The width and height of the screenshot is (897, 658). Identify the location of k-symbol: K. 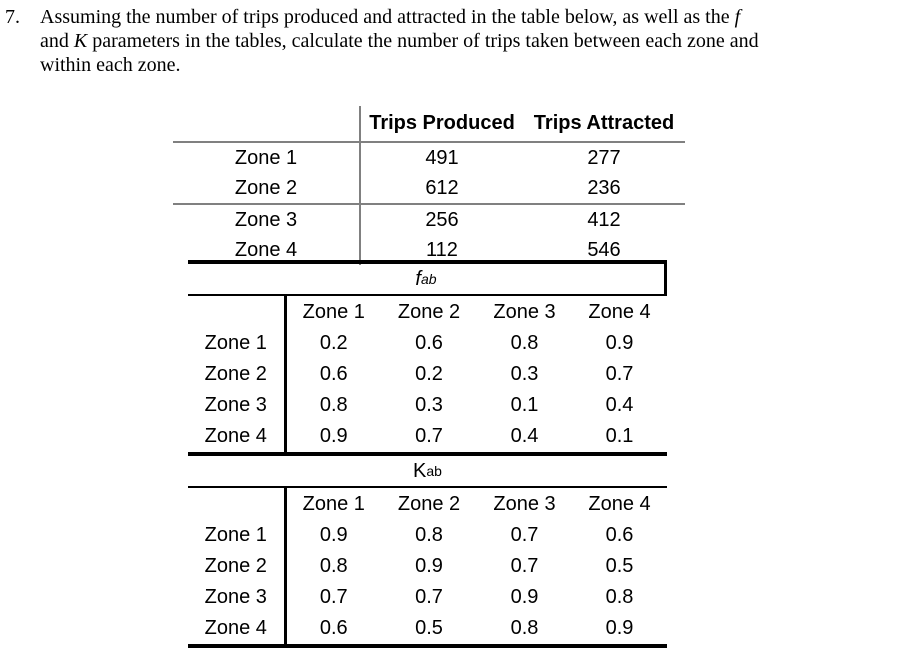
(420, 470).